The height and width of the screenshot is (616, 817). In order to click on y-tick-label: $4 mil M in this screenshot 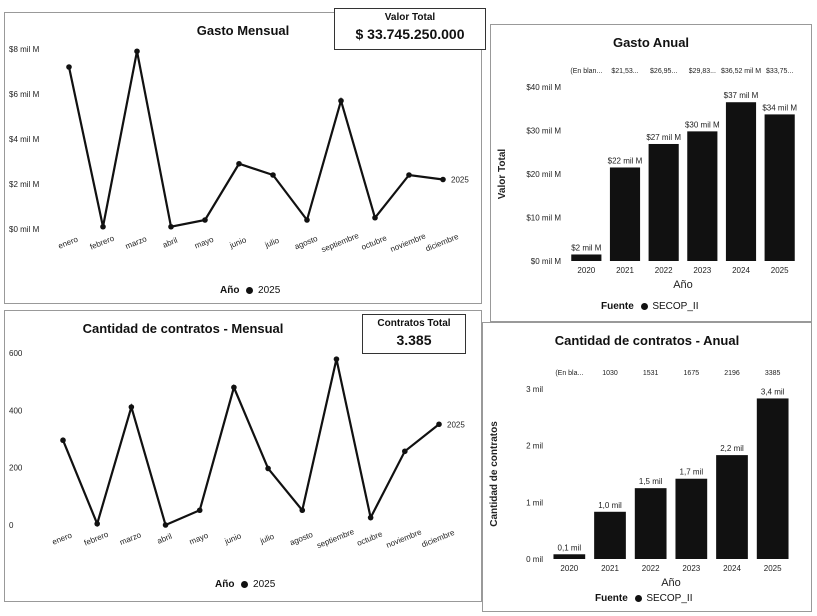, I will do `click(24, 139)`.